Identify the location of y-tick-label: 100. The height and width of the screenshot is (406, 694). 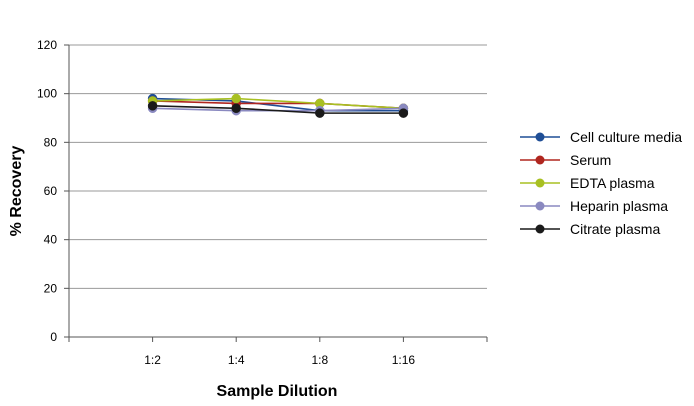
(47, 94).